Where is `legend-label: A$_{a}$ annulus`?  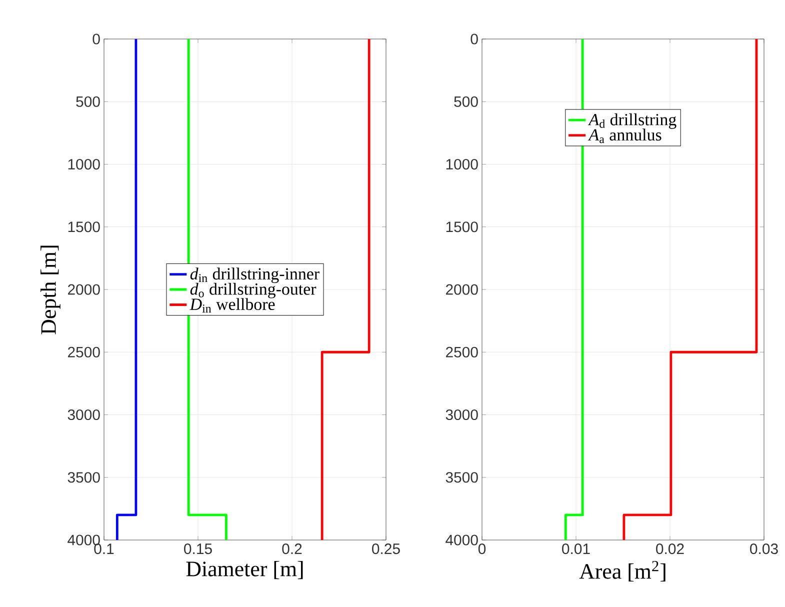
legend-label: A$_{a}$ annulus is located at coordinates (625, 136).